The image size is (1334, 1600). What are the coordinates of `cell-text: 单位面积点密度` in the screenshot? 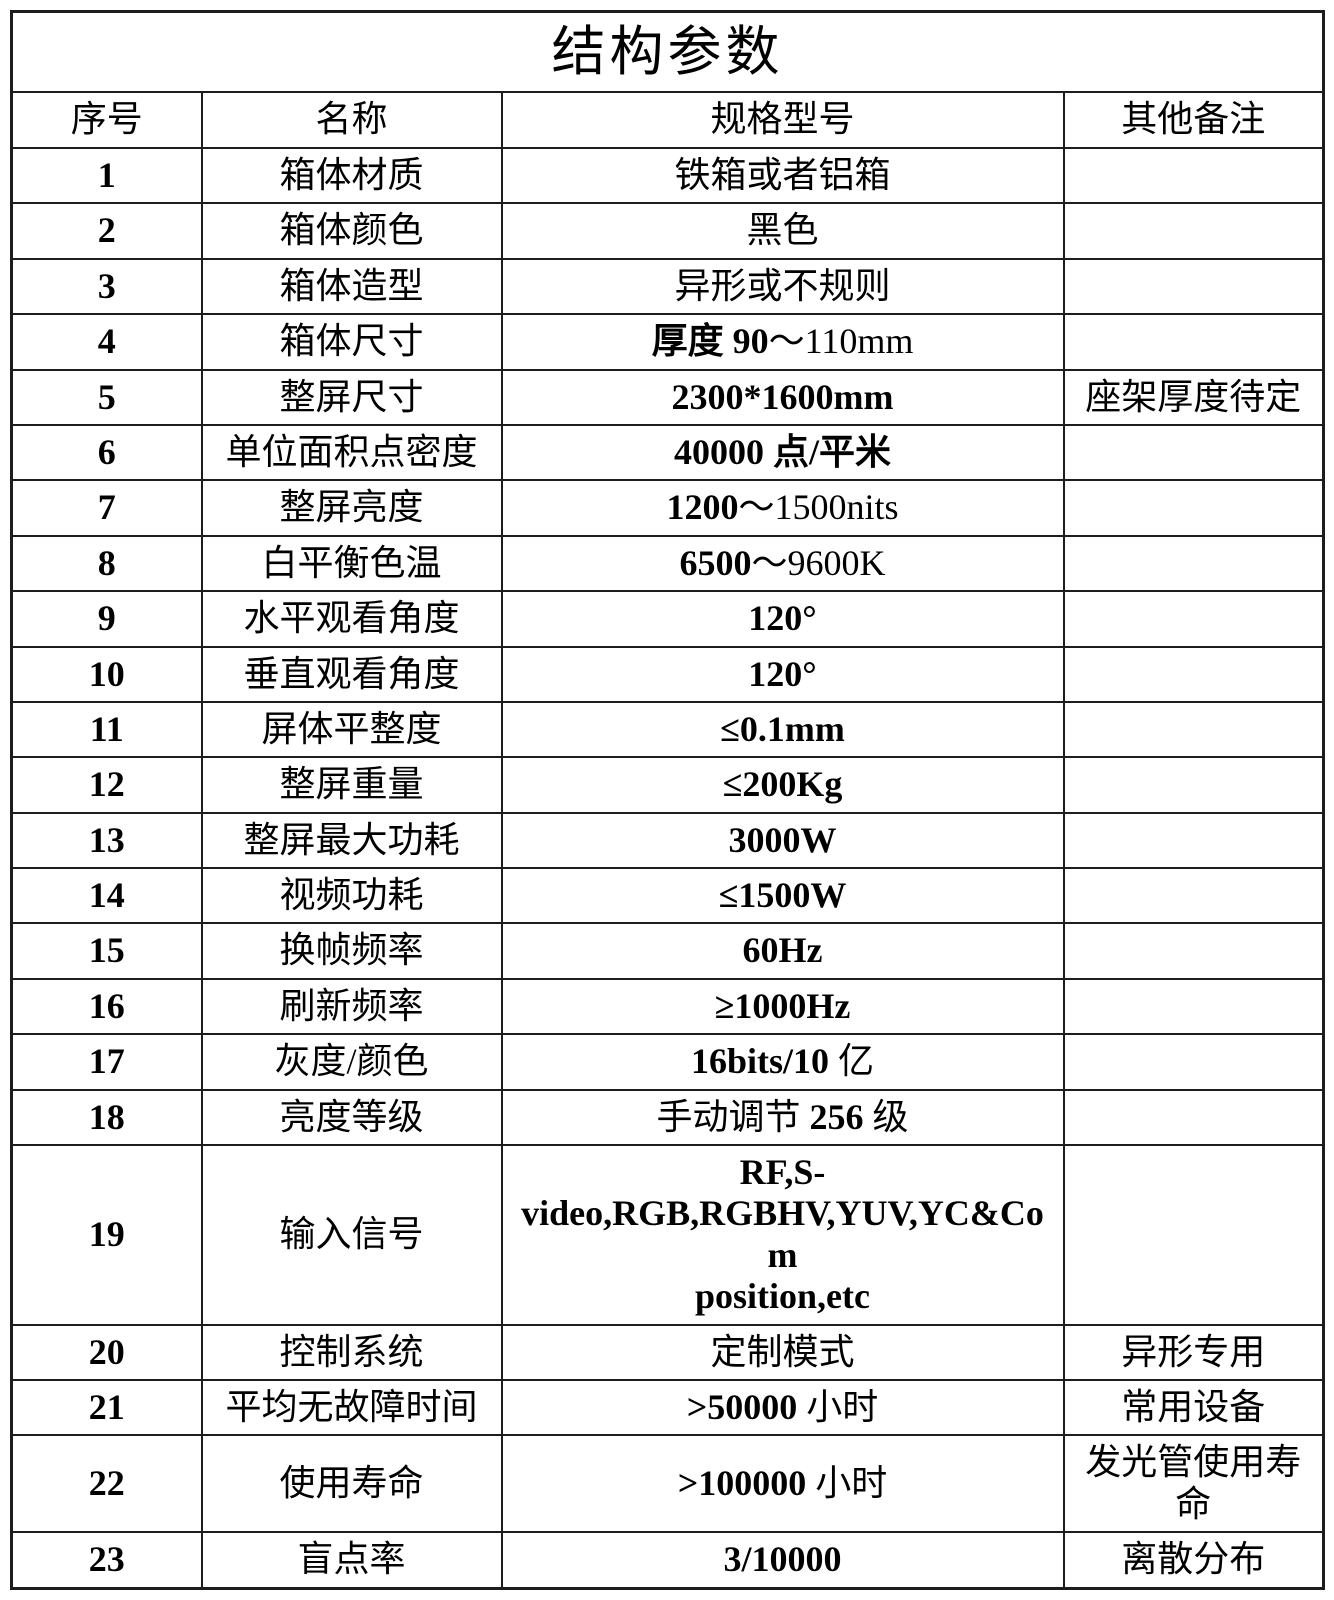 It's located at (351, 451).